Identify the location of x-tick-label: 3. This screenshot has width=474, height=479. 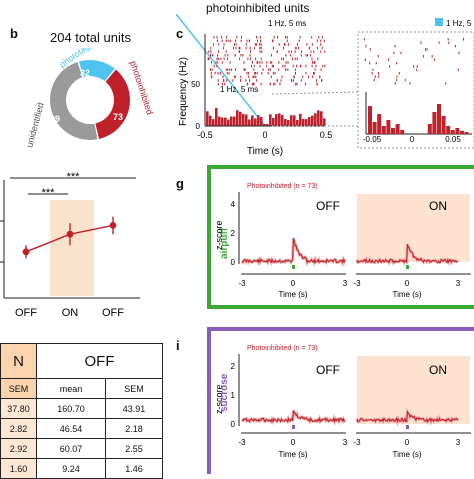
(458, 283).